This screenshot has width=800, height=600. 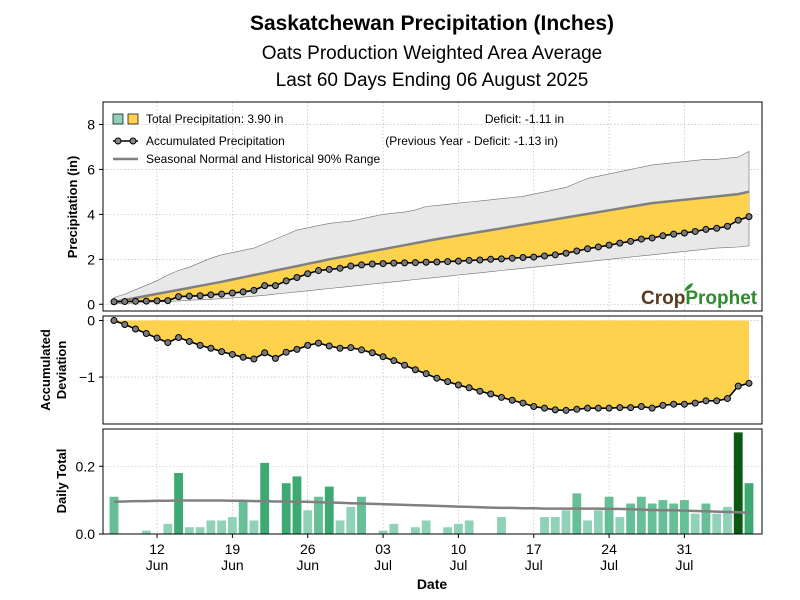 What do you see at coordinates (91, 169) in the screenshot?
I see `y-tick-label: 6` at bounding box center [91, 169].